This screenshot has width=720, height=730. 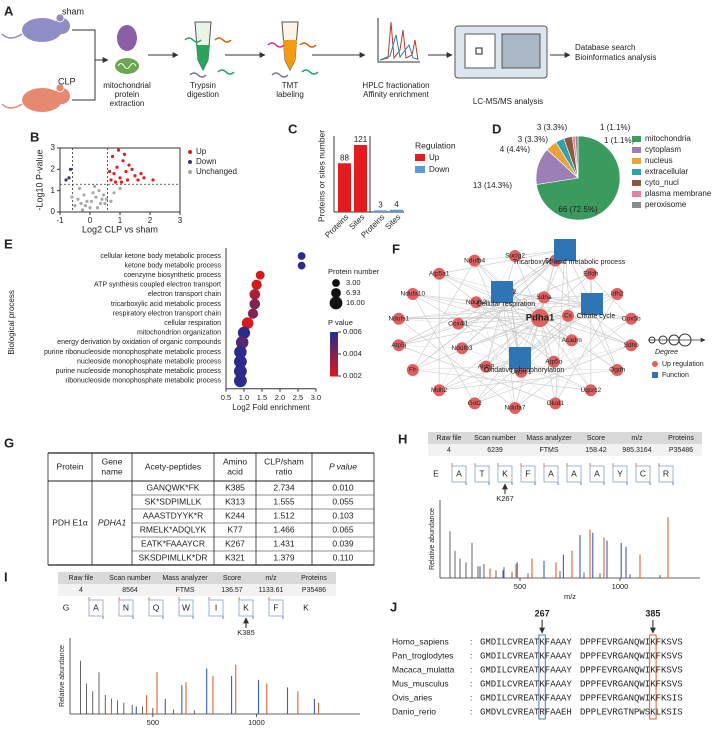 I want to click on sequence: DPPLEVRGTNPWSKLKSIS, so click(x=631, y=712).